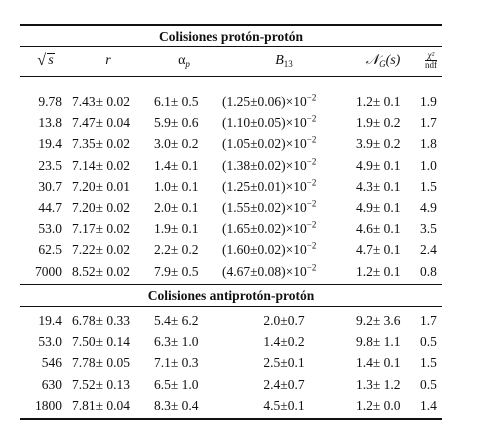 This screenshot has width=482, height=429. I want to click on cell-b13-mantissa: (1.25±0.06)×10, so click(264, 101).